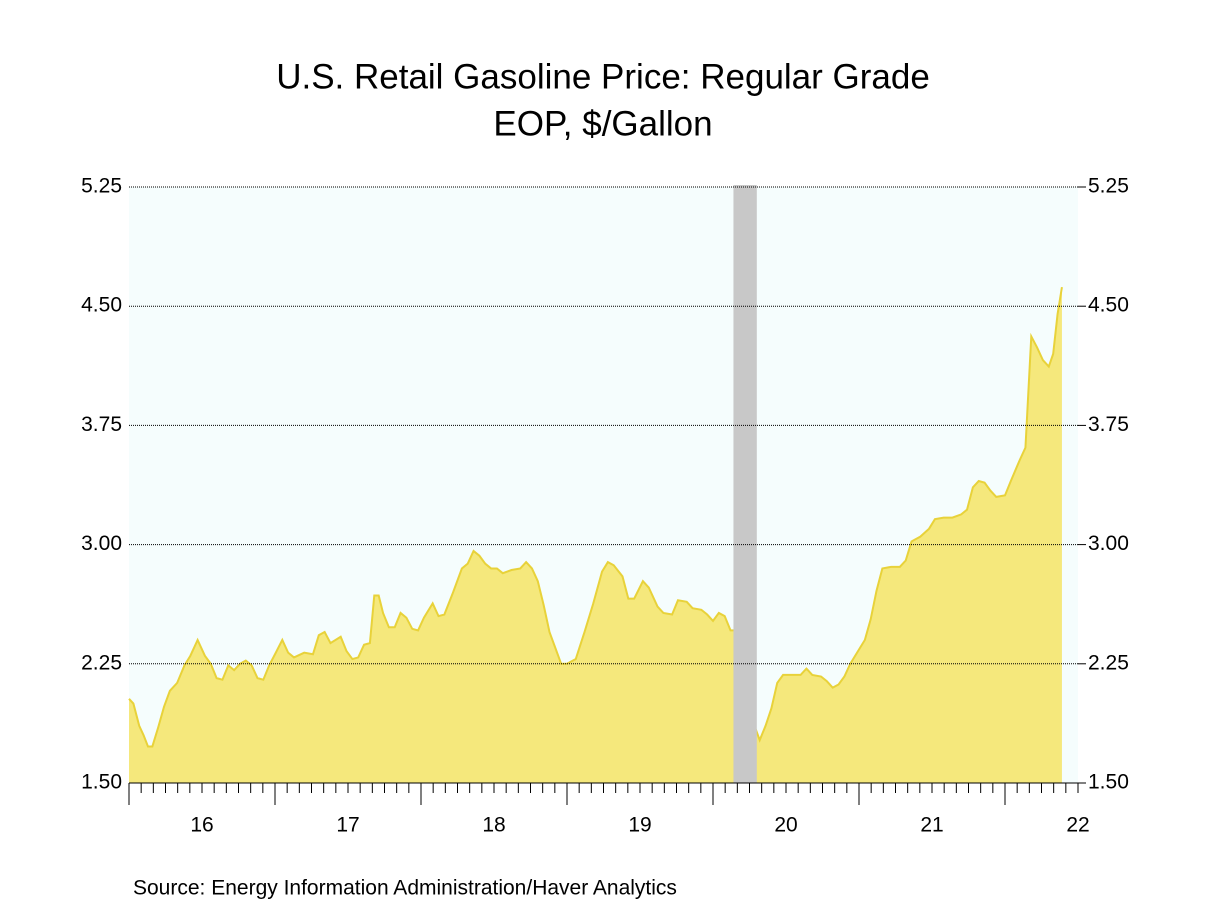 This screenshot has width=1208, height=906. Describe the element at coordinates (1108, 186) in the screenshot. I see `y2-tick-label: 5.25` at that location.